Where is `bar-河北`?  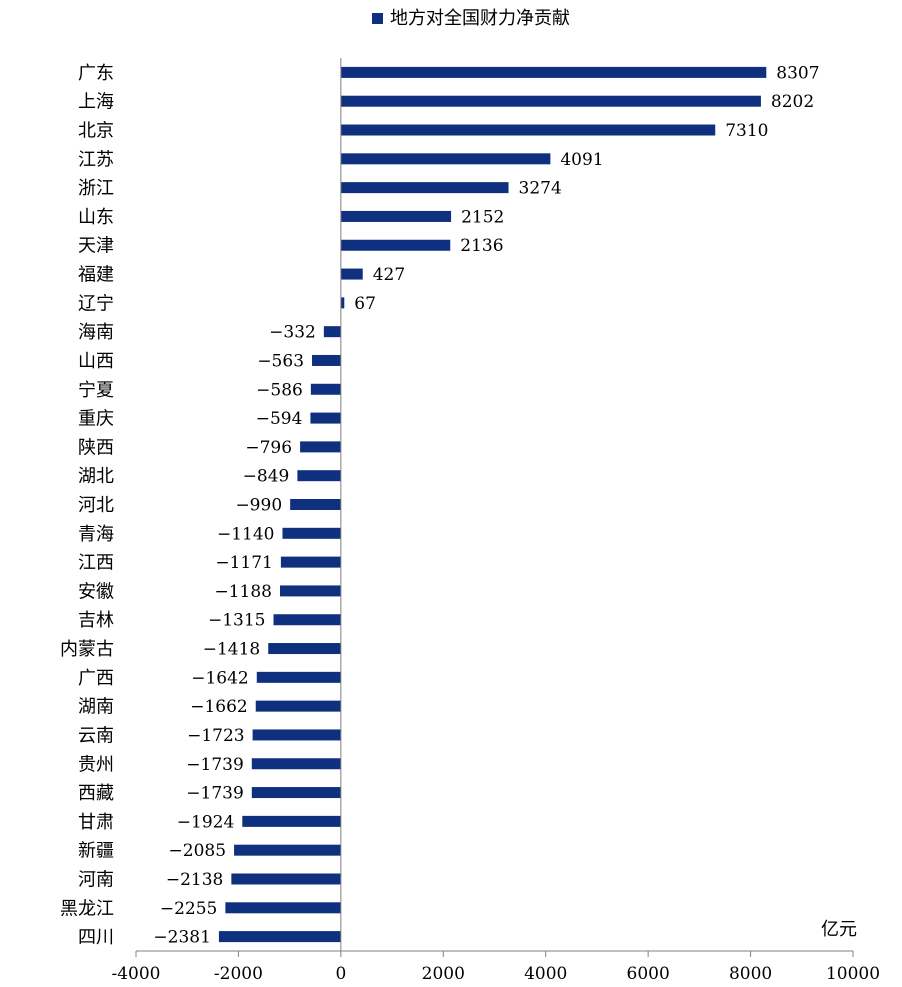 bar-河北 is located at coordinates (315, 504).